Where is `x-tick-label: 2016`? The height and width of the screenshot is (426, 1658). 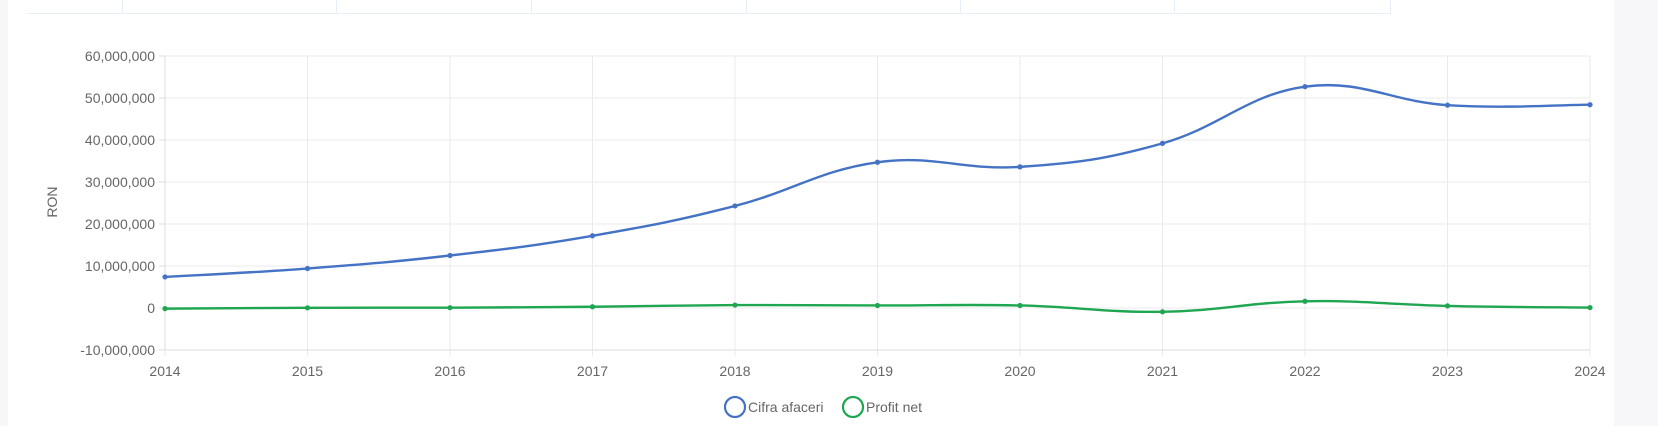 x-tick-label: 2016 is located at coordinates (449, 371).